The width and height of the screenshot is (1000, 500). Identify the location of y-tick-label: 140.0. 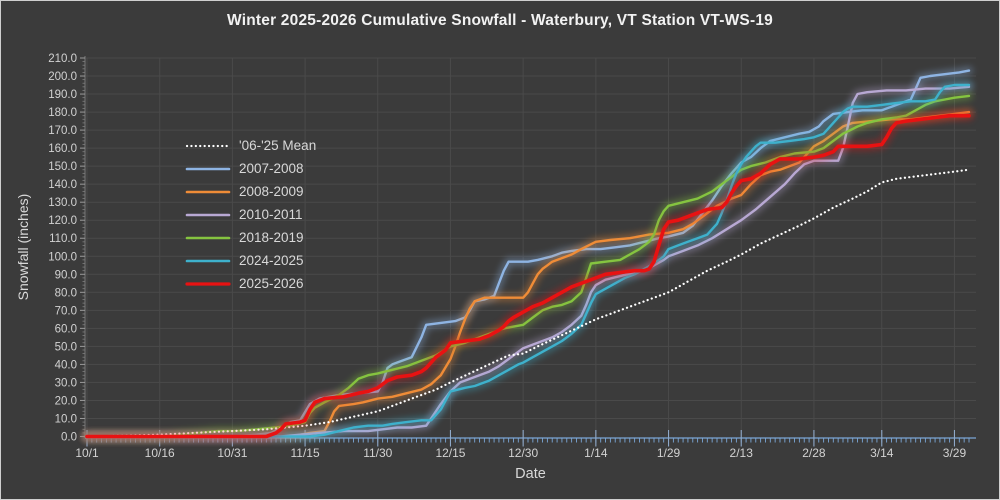
(62, 185).